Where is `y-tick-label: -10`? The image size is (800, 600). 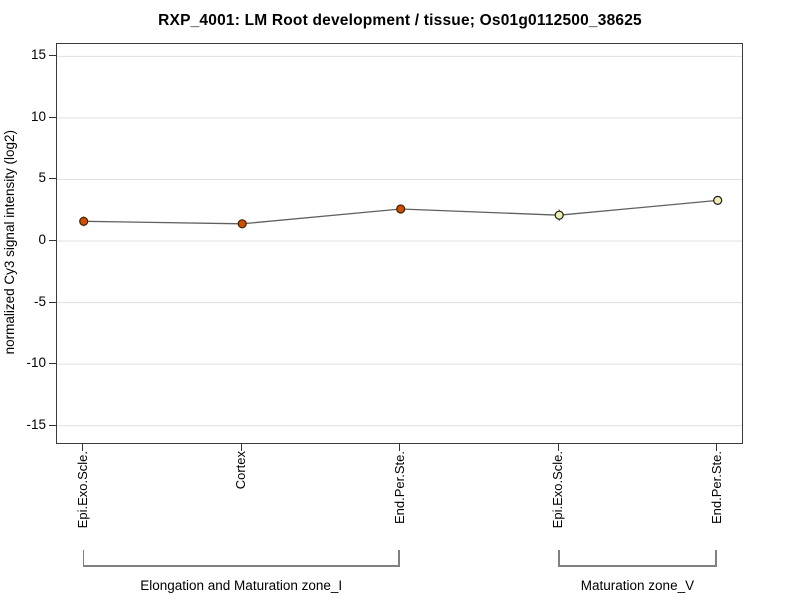 y-tick-label: -10 is located at coordinates (36, 363).